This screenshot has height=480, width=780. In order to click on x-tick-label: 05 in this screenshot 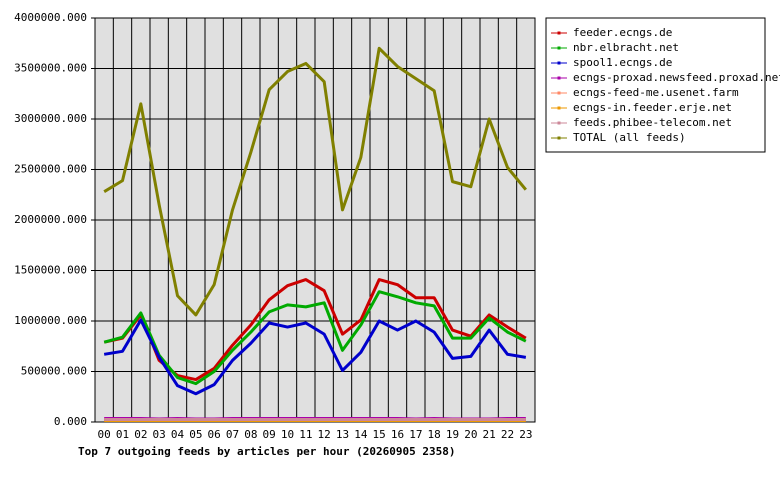, I will do `click(195, 434)`.